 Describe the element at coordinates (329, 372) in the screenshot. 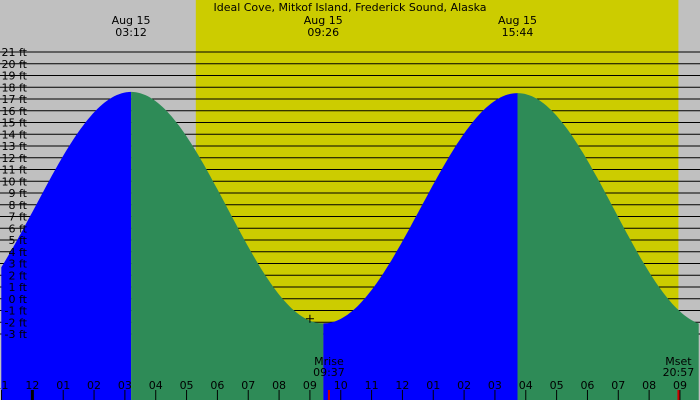

I see `moon-event-time: 09:37` at that location.